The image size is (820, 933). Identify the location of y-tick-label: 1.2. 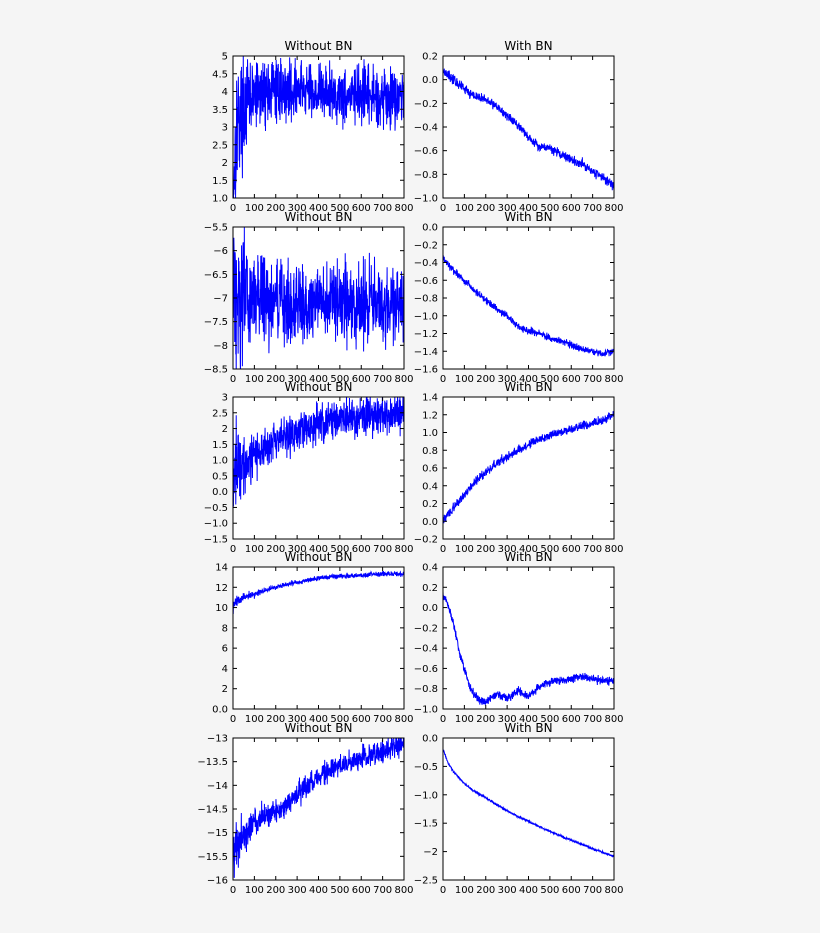
(430, 415).